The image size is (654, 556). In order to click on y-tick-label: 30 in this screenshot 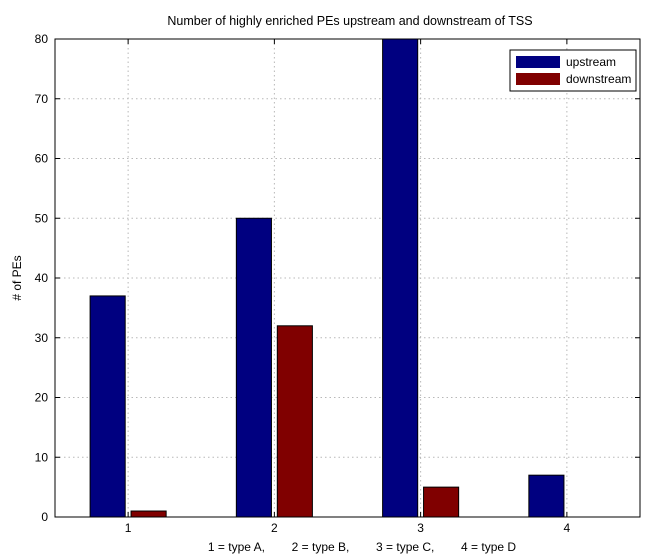, I will do `click(42, 338)`.